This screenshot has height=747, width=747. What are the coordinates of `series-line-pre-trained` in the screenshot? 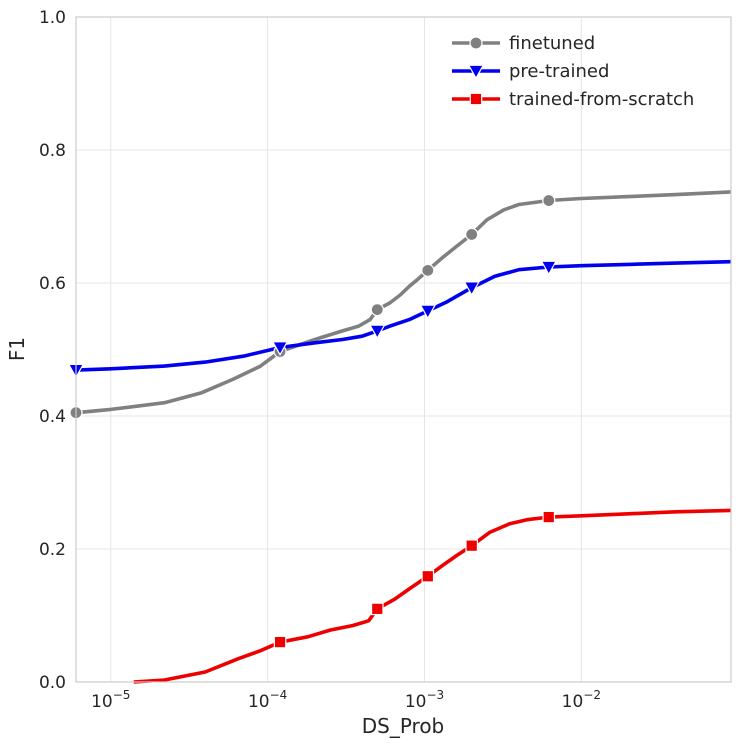 It's located at (403, 315).